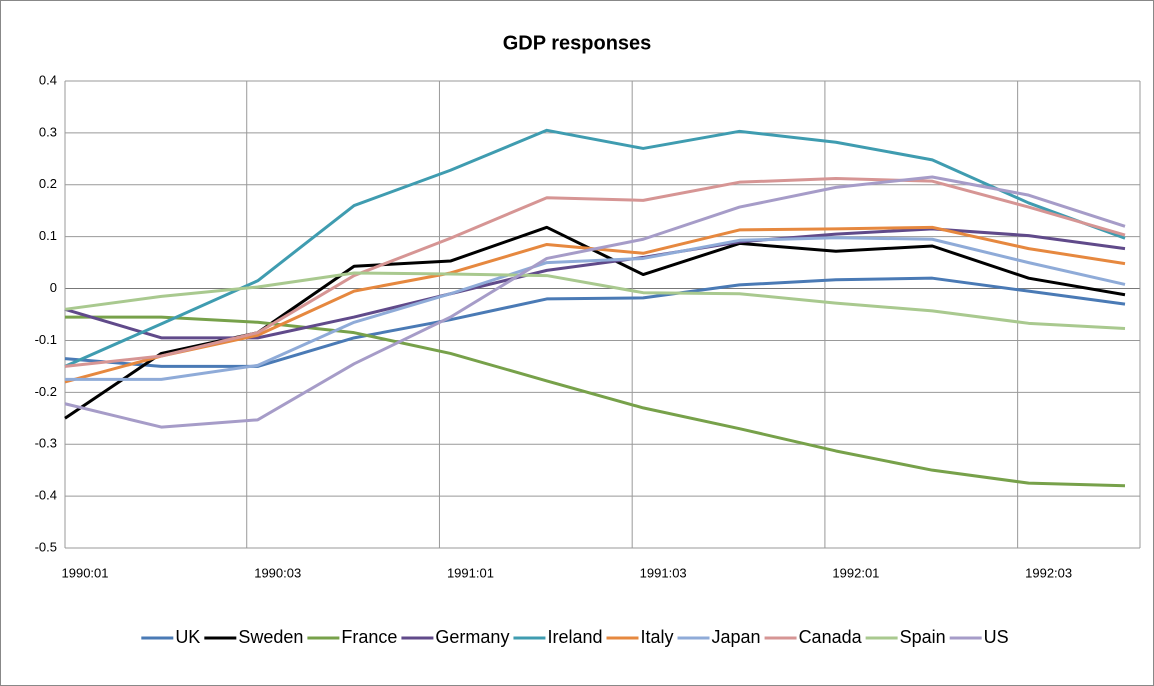 Image resolution: width=1154 pixels, height=686 pixels. Describe the element at coordinates (277, 572) in the screenshot. I see `x-tick-label: 1990:03` at that location.